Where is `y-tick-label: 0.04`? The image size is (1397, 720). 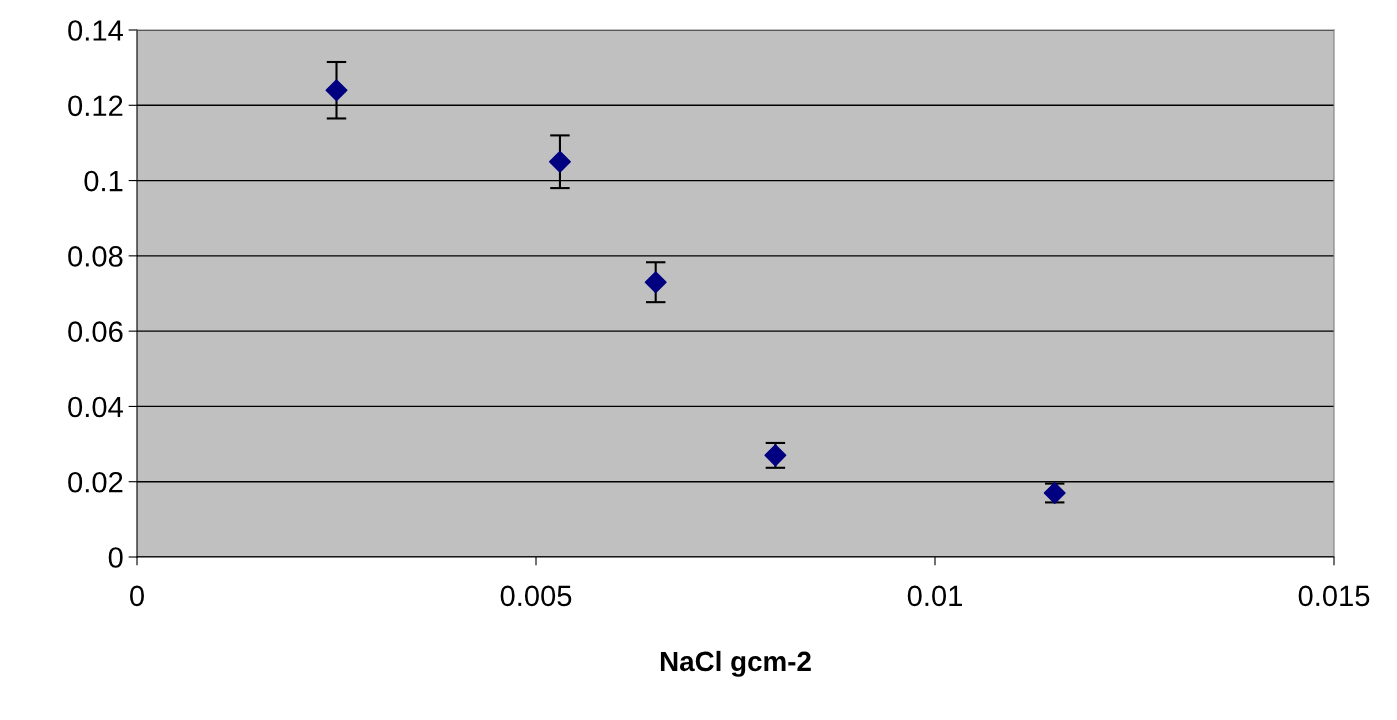 y-tick-label: 0.04 is located at coordinates (95, 407).